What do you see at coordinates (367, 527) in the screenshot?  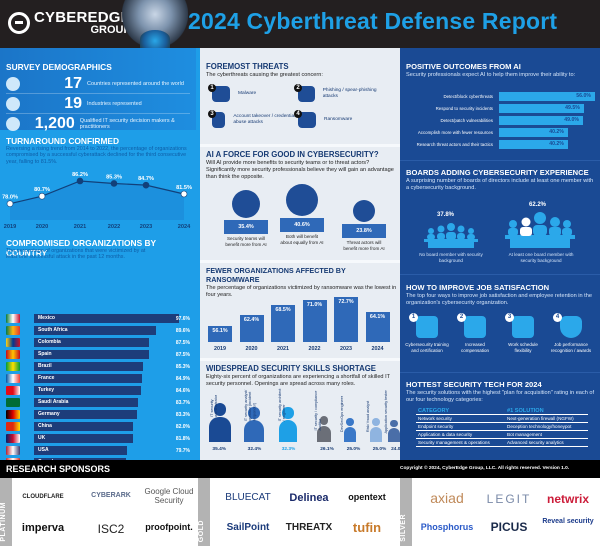 I see `sponsor-logo-tufin: tufin` at bounding box center [367, 527].